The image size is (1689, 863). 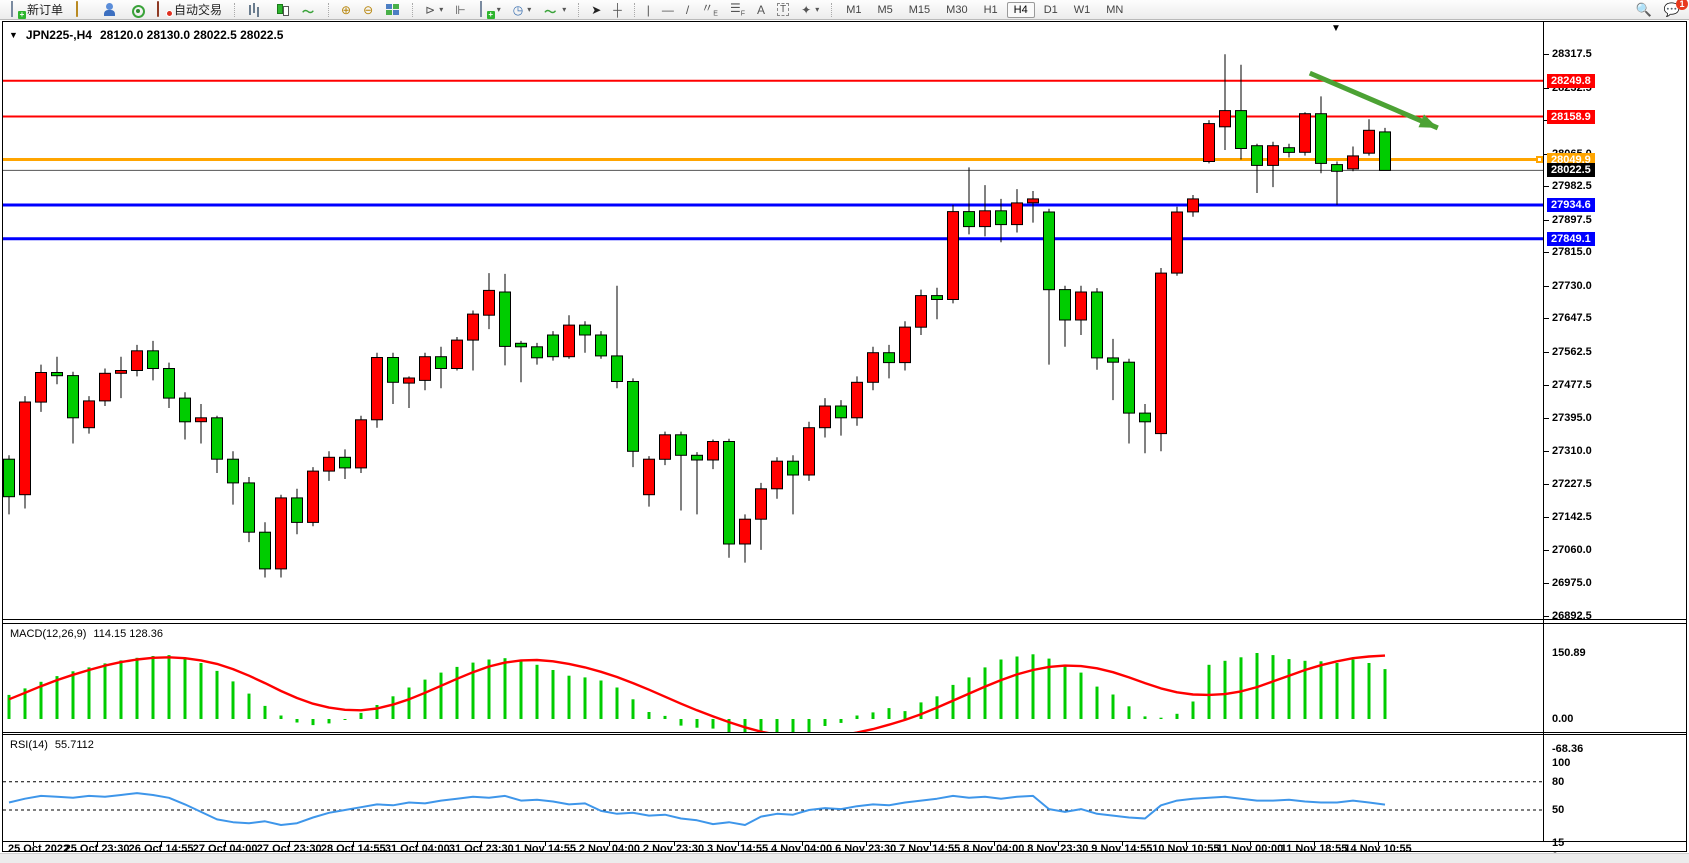 What do you see at coordinates (235, 9) in the screenshot?
I see `toolbar-separator` at bounding box center [235, 9].